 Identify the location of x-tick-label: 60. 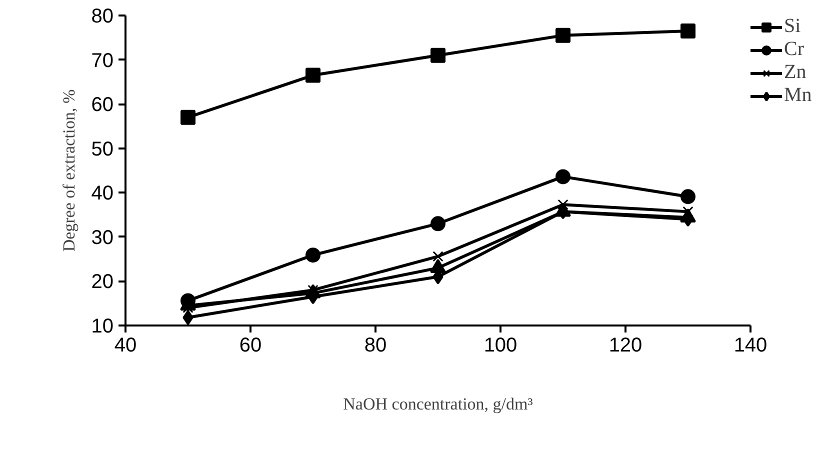
(250, 345).